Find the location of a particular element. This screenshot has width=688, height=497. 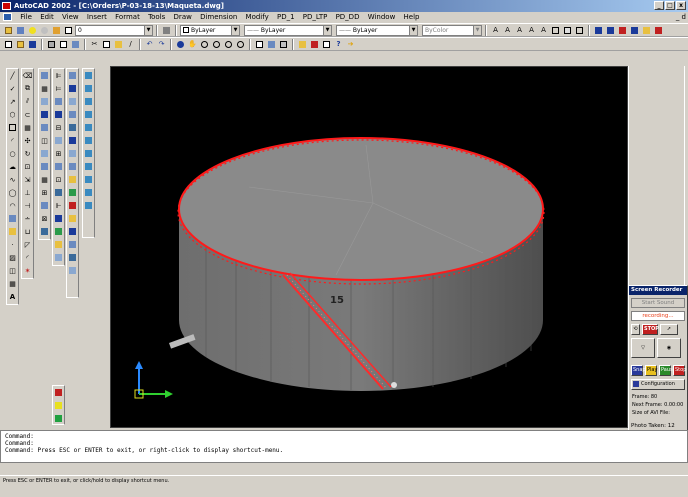

pd-solid-icon is located at coordinates (44, 205).